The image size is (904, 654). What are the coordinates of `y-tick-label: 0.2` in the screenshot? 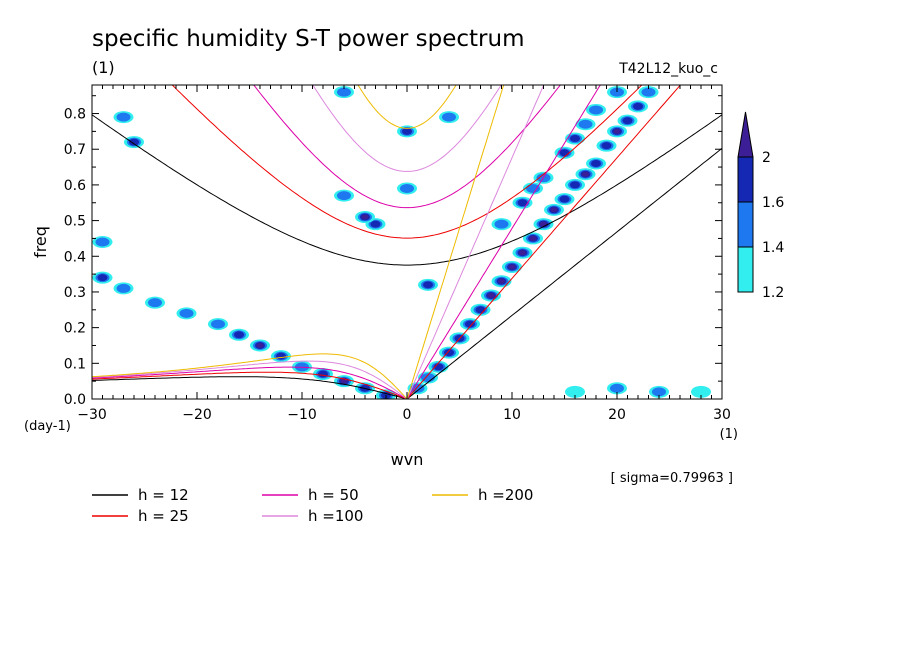 It's located at (75, 329).